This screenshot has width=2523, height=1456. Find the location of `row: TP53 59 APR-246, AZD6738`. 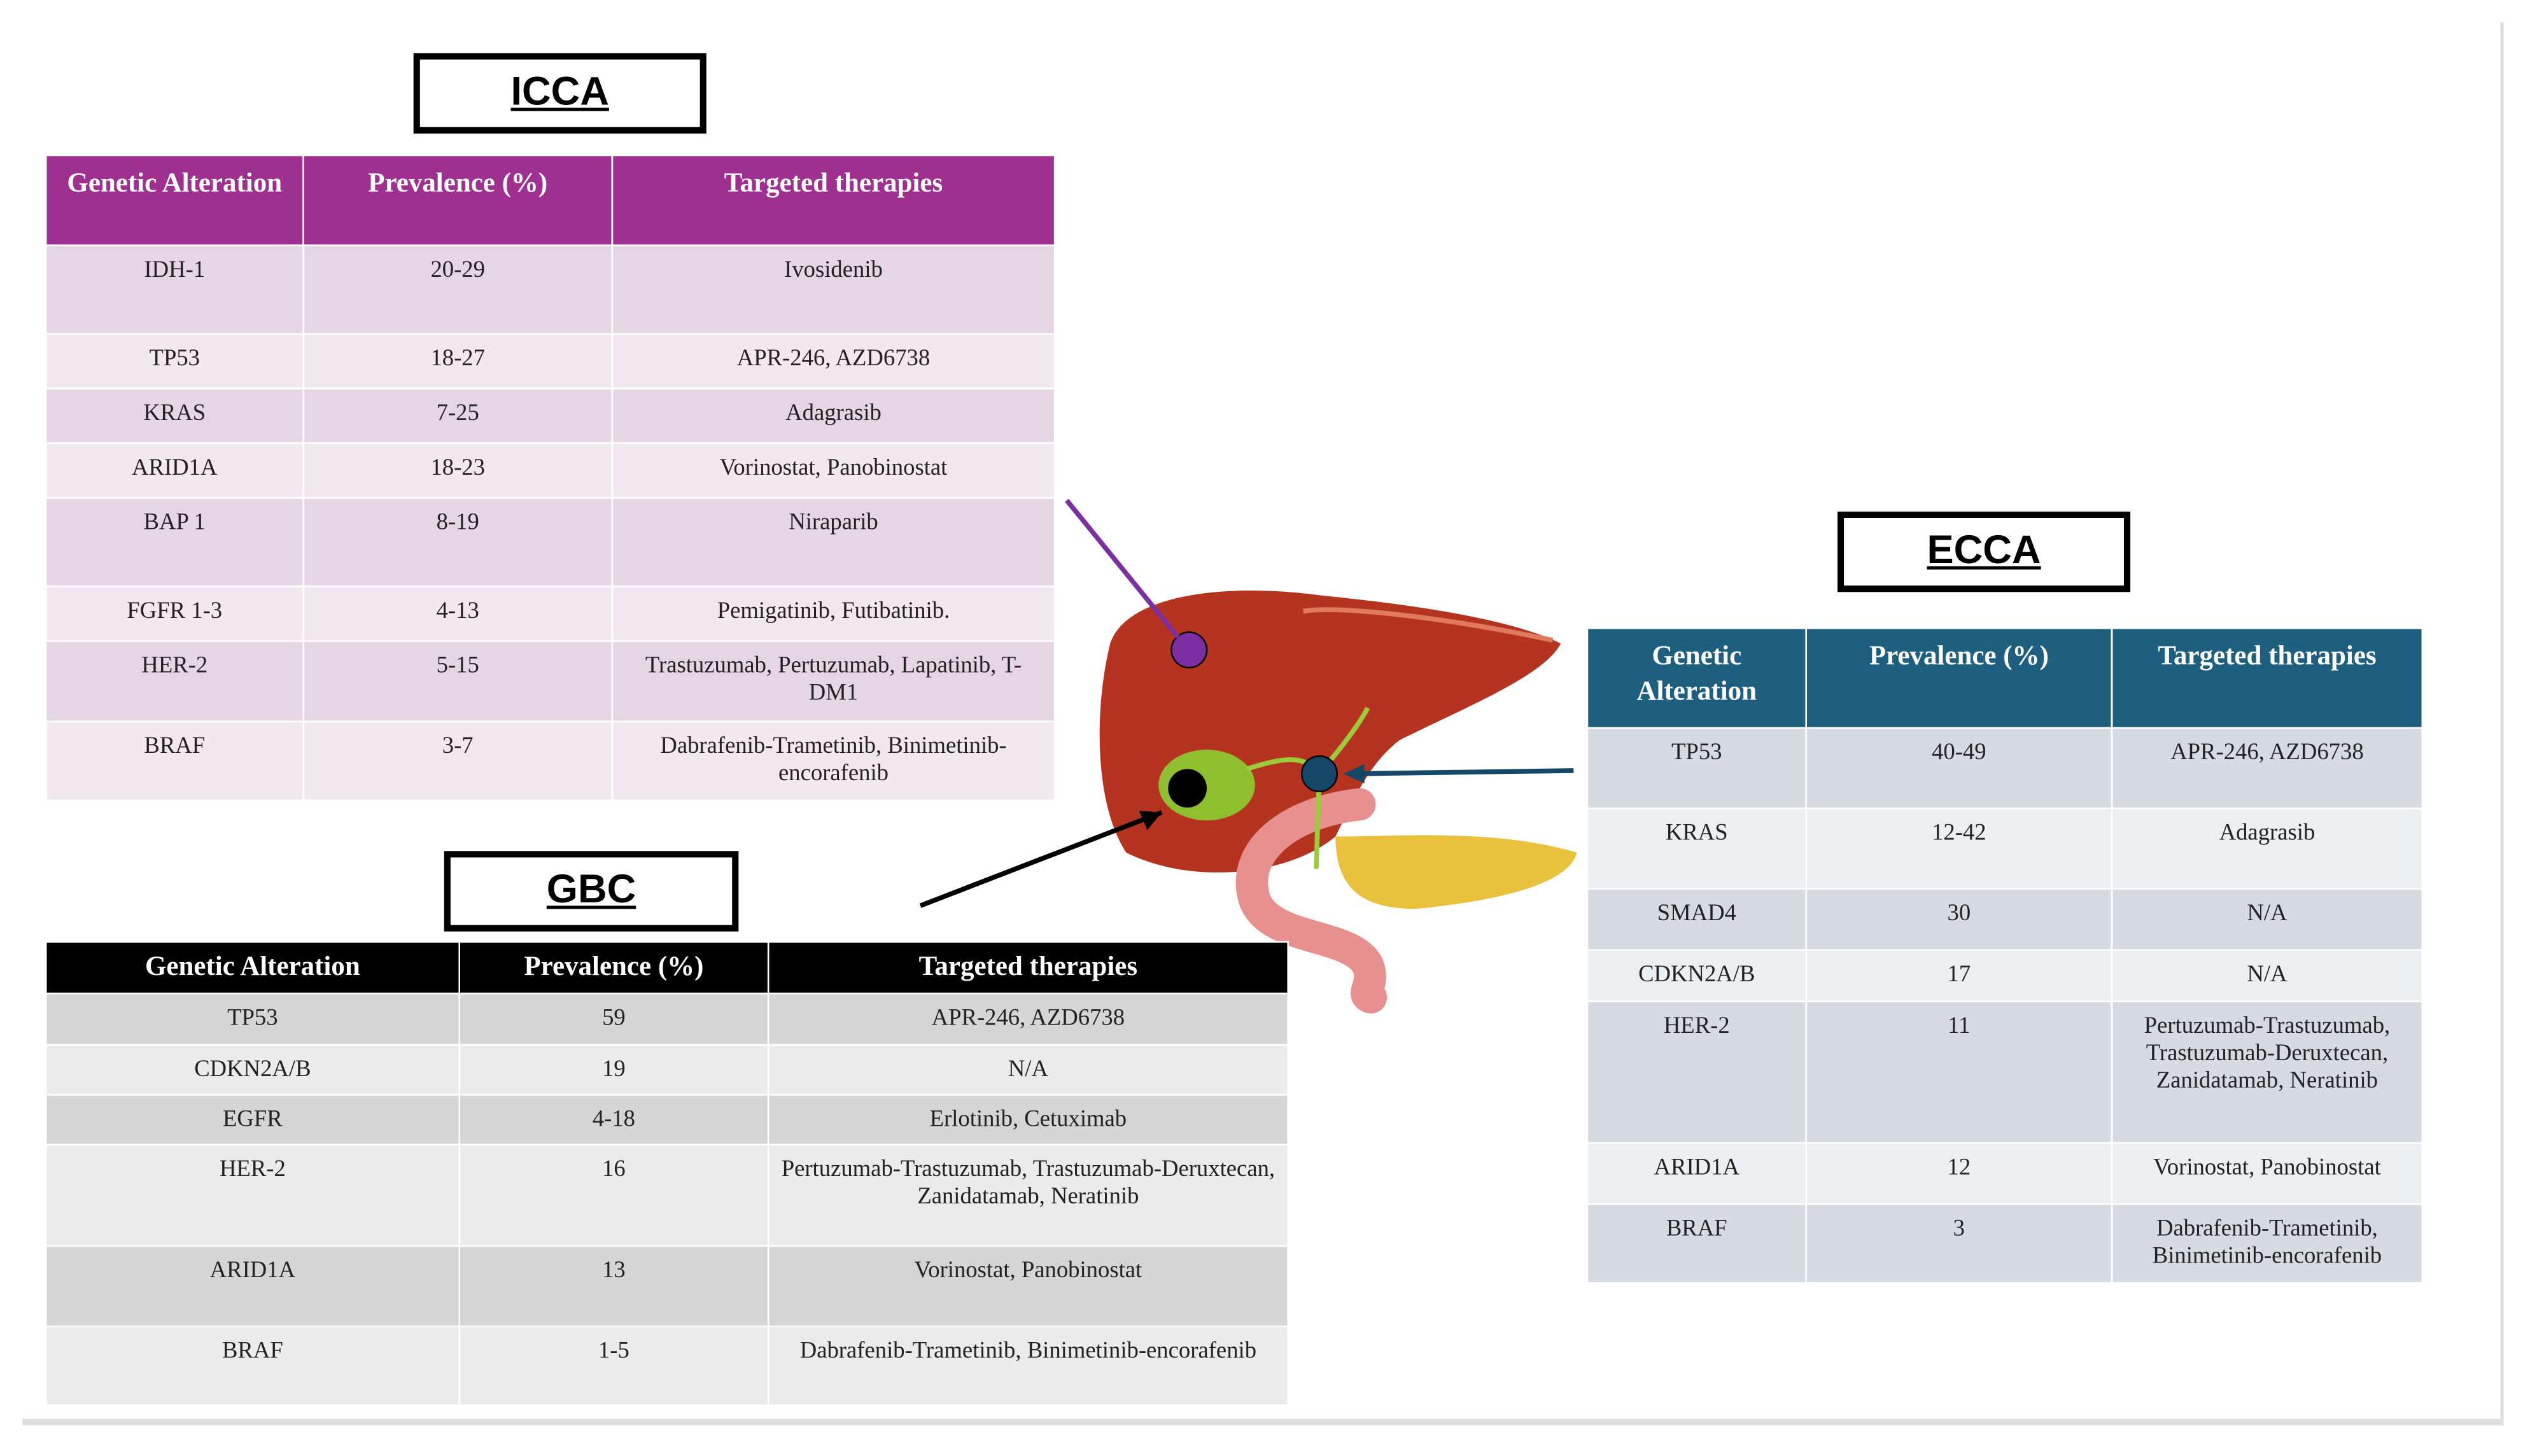

row: TP53 59 APR-246, AZD6738 is located at coordinates (667, 1019).